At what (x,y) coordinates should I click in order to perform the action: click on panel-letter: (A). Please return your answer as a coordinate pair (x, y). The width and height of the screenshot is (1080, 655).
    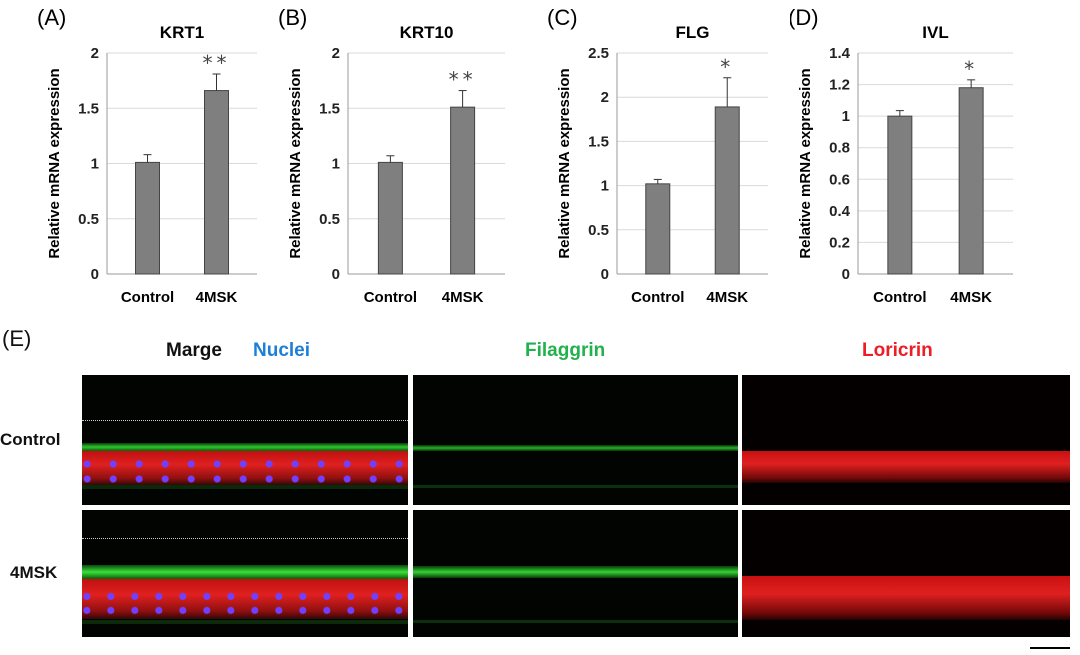
    Looking at the image, I should click on (51, 17).